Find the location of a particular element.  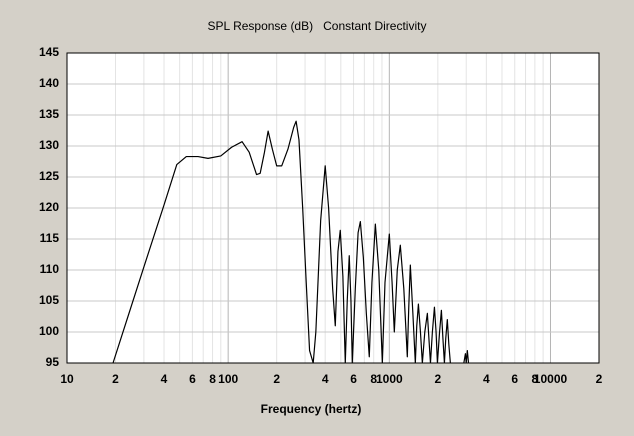

y-tick-label: 145 is located at coordinates (49, 52).